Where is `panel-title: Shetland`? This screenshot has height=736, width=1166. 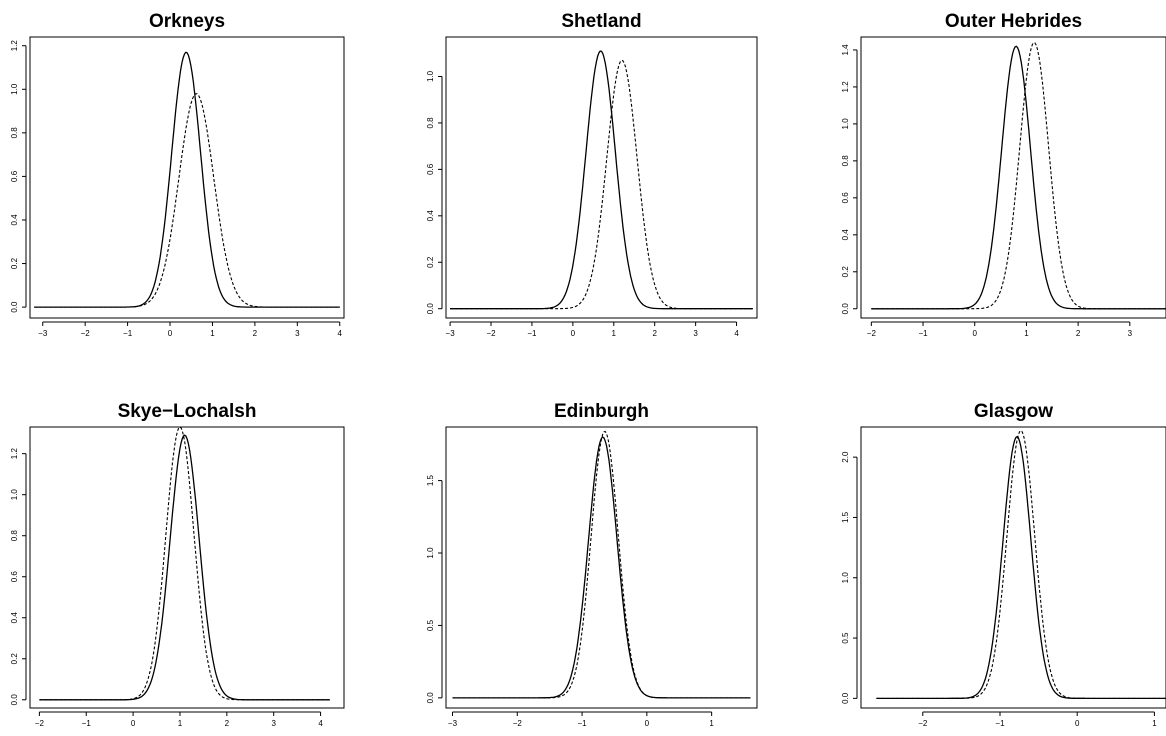 panel-title: Shetland is located at coordinates (601, 21).